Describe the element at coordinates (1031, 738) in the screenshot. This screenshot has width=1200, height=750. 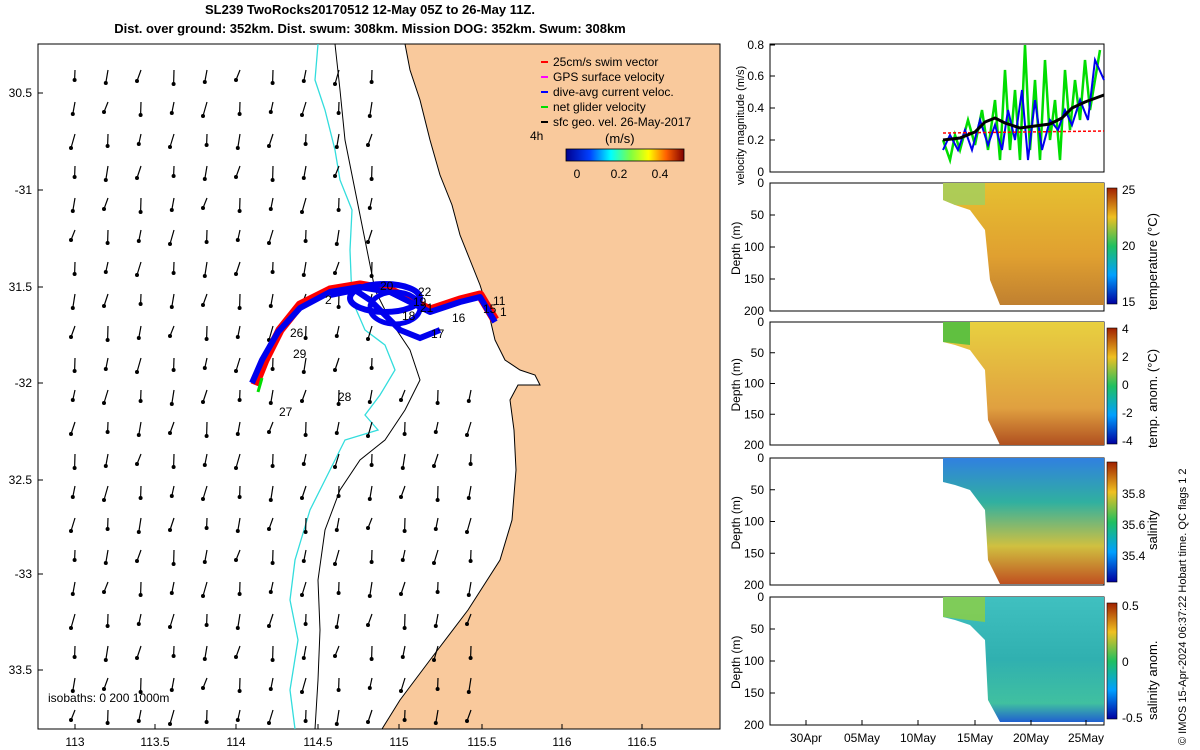
I see `time-x-tick: 20May` at that location.